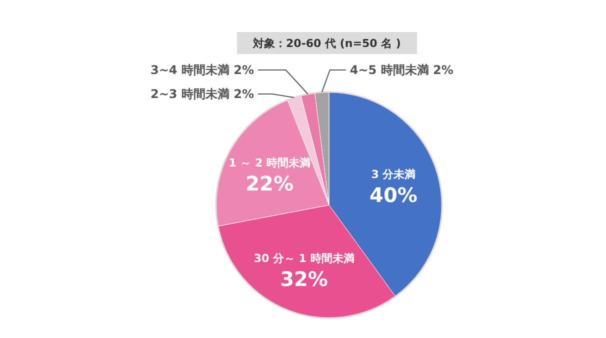  I want to click on data-label: 22%, so click(270, 183).